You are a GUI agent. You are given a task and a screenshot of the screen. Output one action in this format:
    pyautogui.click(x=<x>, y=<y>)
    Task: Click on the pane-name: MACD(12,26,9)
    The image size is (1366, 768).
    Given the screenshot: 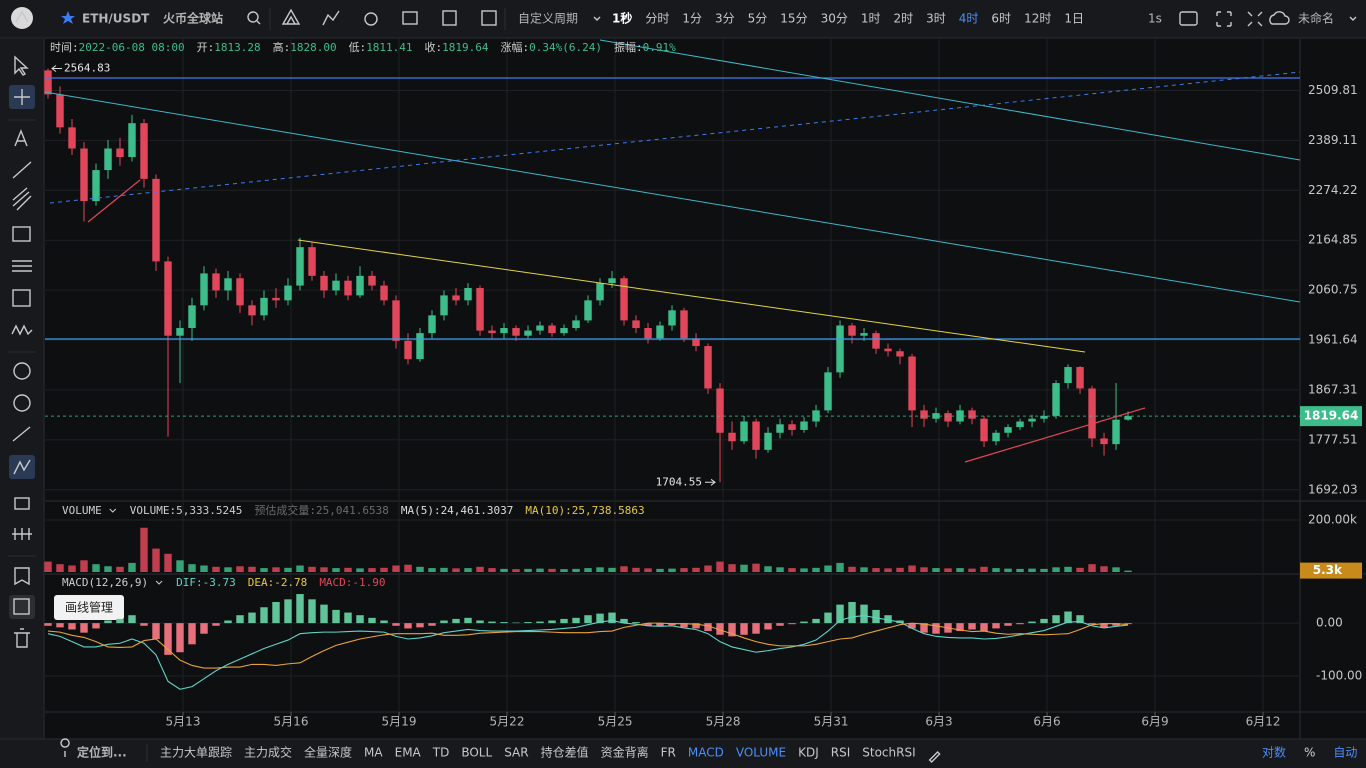 What is the action you would take?
    pyautogui.click(x=105, y=582)
    